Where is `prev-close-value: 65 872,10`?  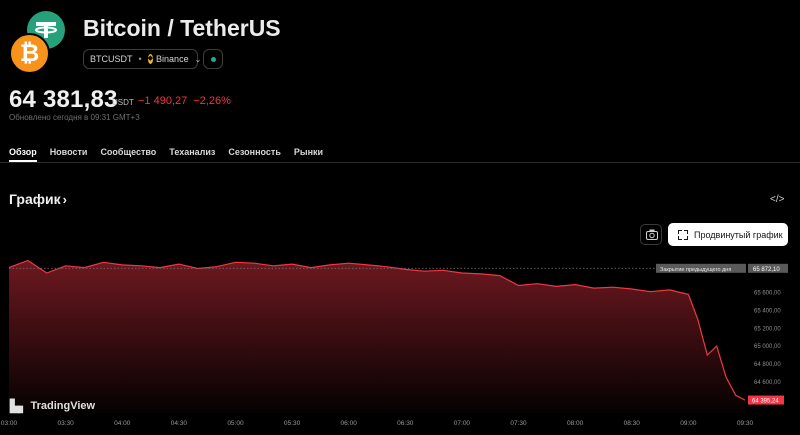
prev-close-value: 65 872,10 is located at coordinates (766, 270).